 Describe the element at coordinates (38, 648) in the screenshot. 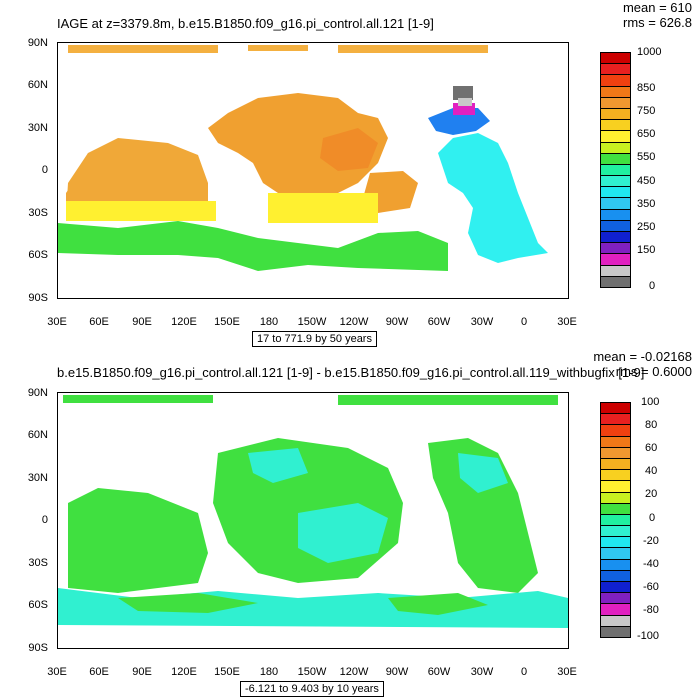

I see `panel2-ylabel-90s: 90S` at that location.